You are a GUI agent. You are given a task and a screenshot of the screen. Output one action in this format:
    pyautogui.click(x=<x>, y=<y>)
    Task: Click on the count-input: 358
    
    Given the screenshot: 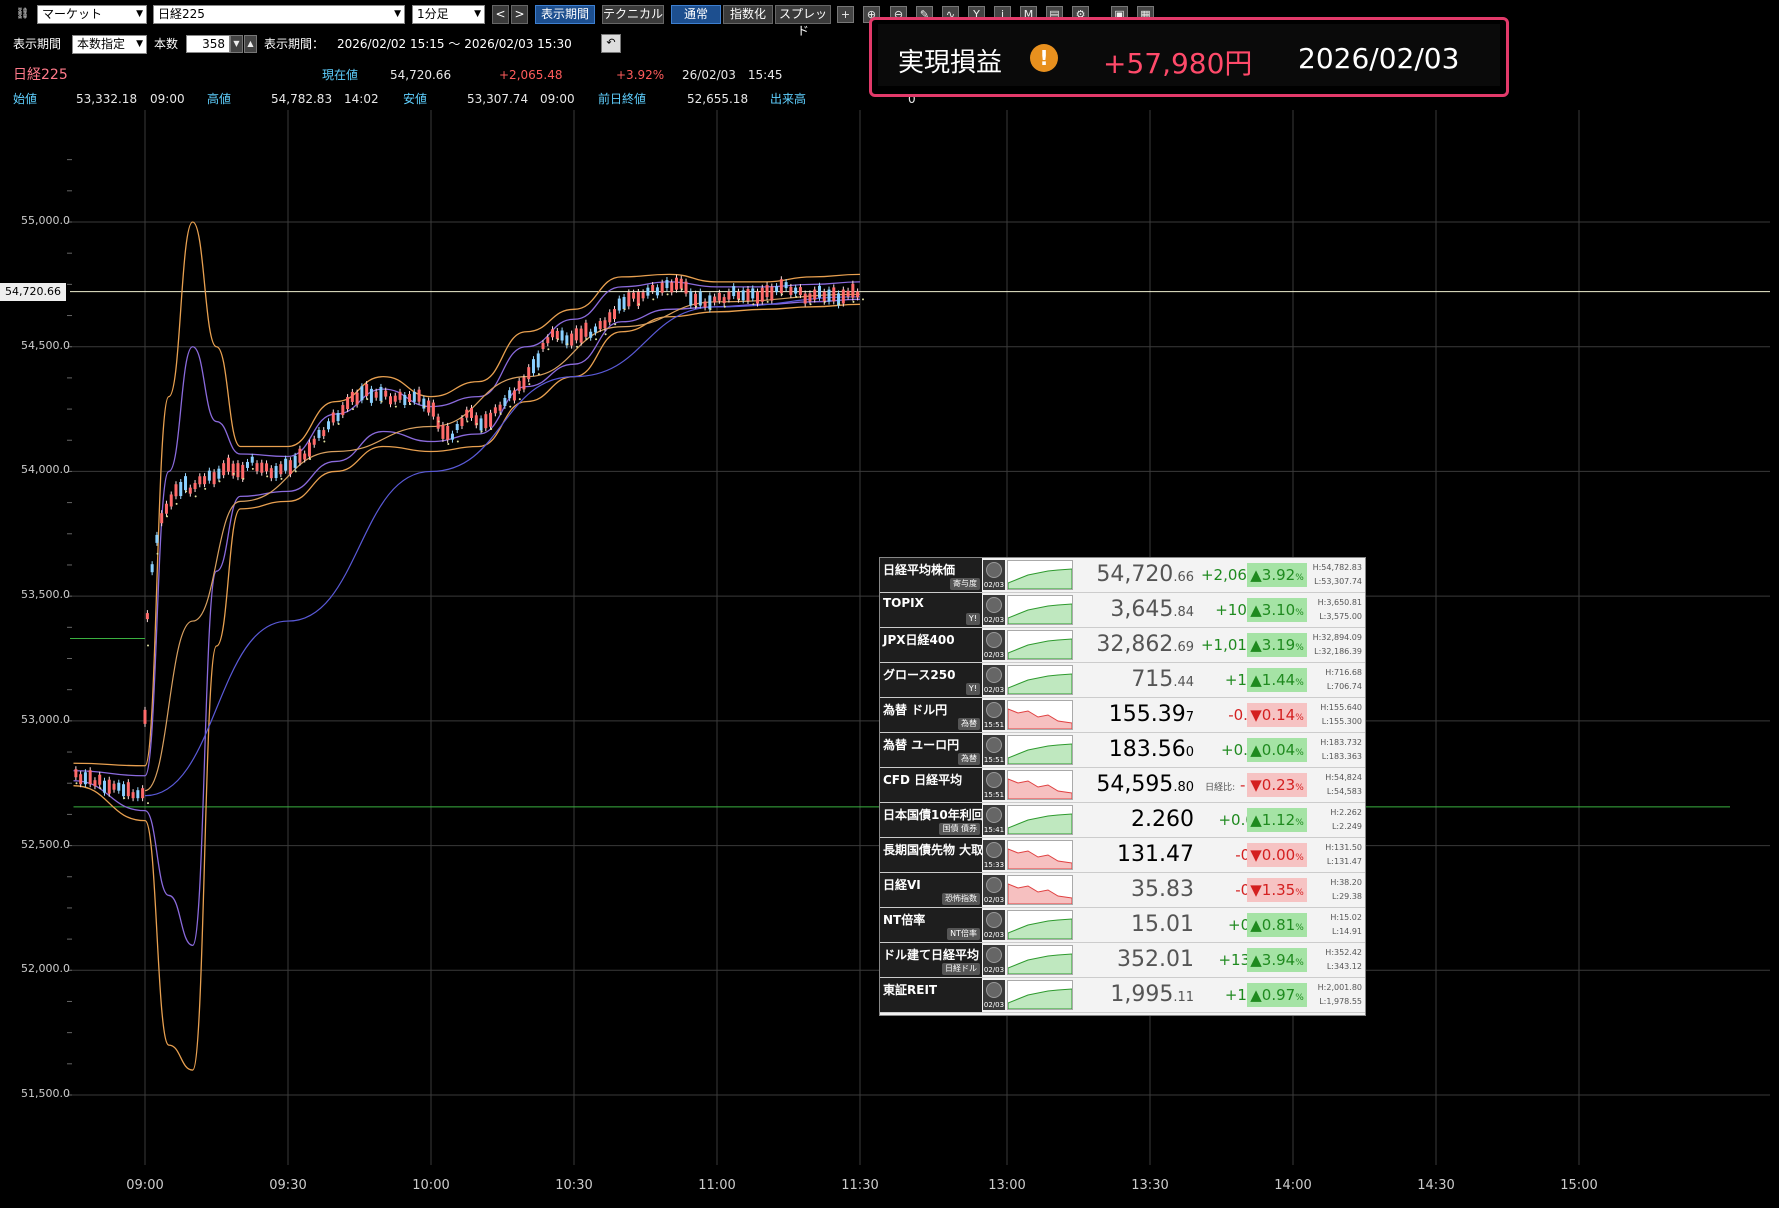 What is the action you would take?
    pyautogui.click(x=208, y=44)
    